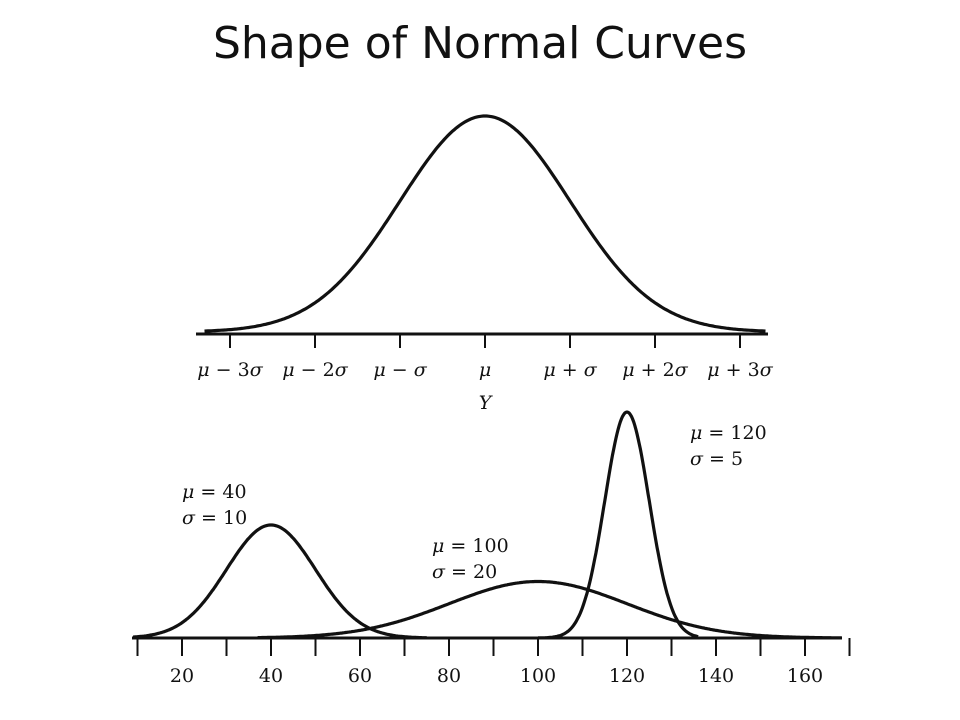 This screenshot has width=960, height=720. I want to click on top-tick-label: μ − σ, so click(400, 370).